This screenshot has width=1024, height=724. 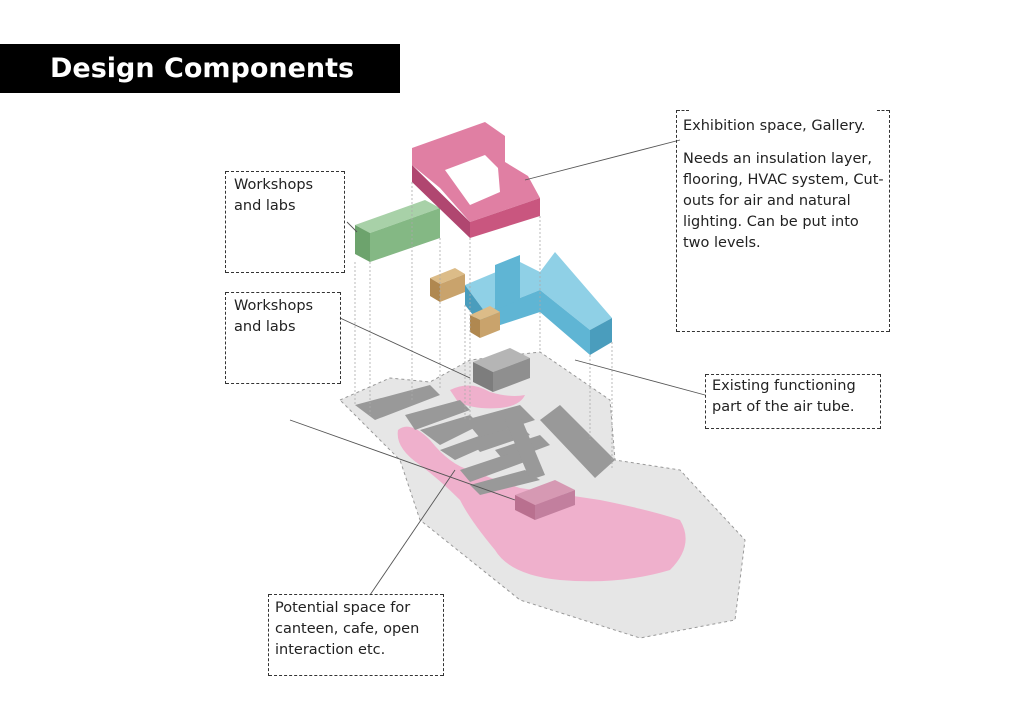 I want to click on note-workshops-top: Workshops and labs, so click(x=285, y=222).